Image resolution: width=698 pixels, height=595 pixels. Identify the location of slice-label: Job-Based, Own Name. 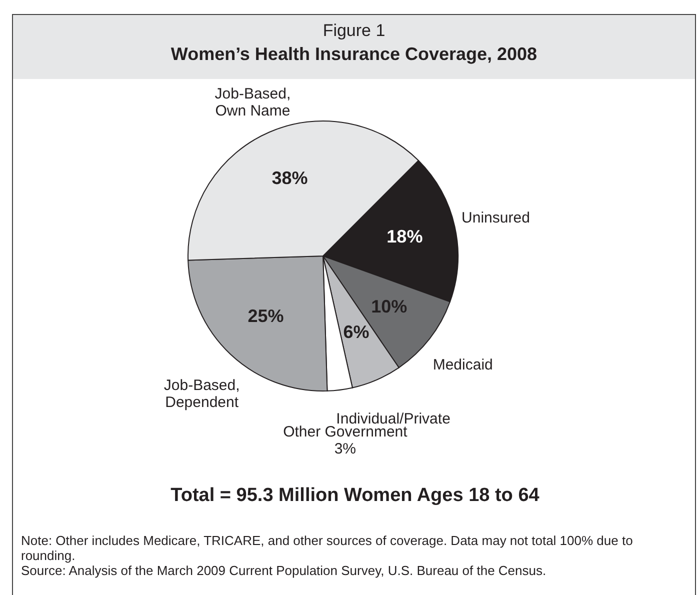
(252, 103).